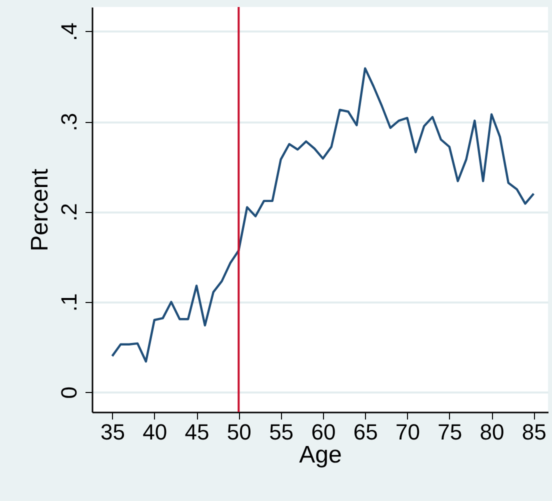  I want to click on x-tick-label: 75, so click(450, 432).